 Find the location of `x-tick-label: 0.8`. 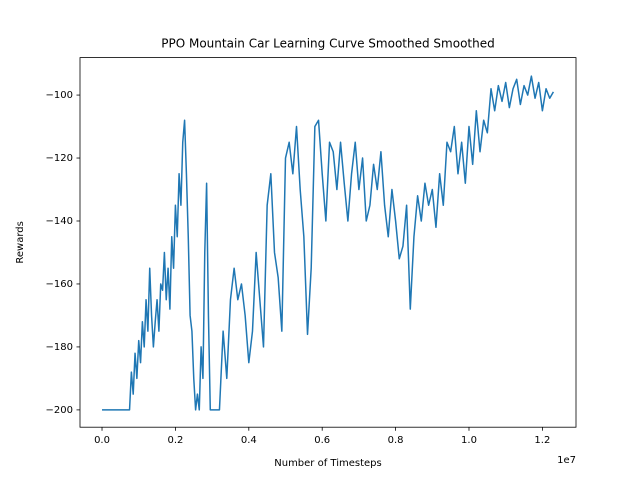

x-tick-label: 0.8 is located at coordinates (396, 440).